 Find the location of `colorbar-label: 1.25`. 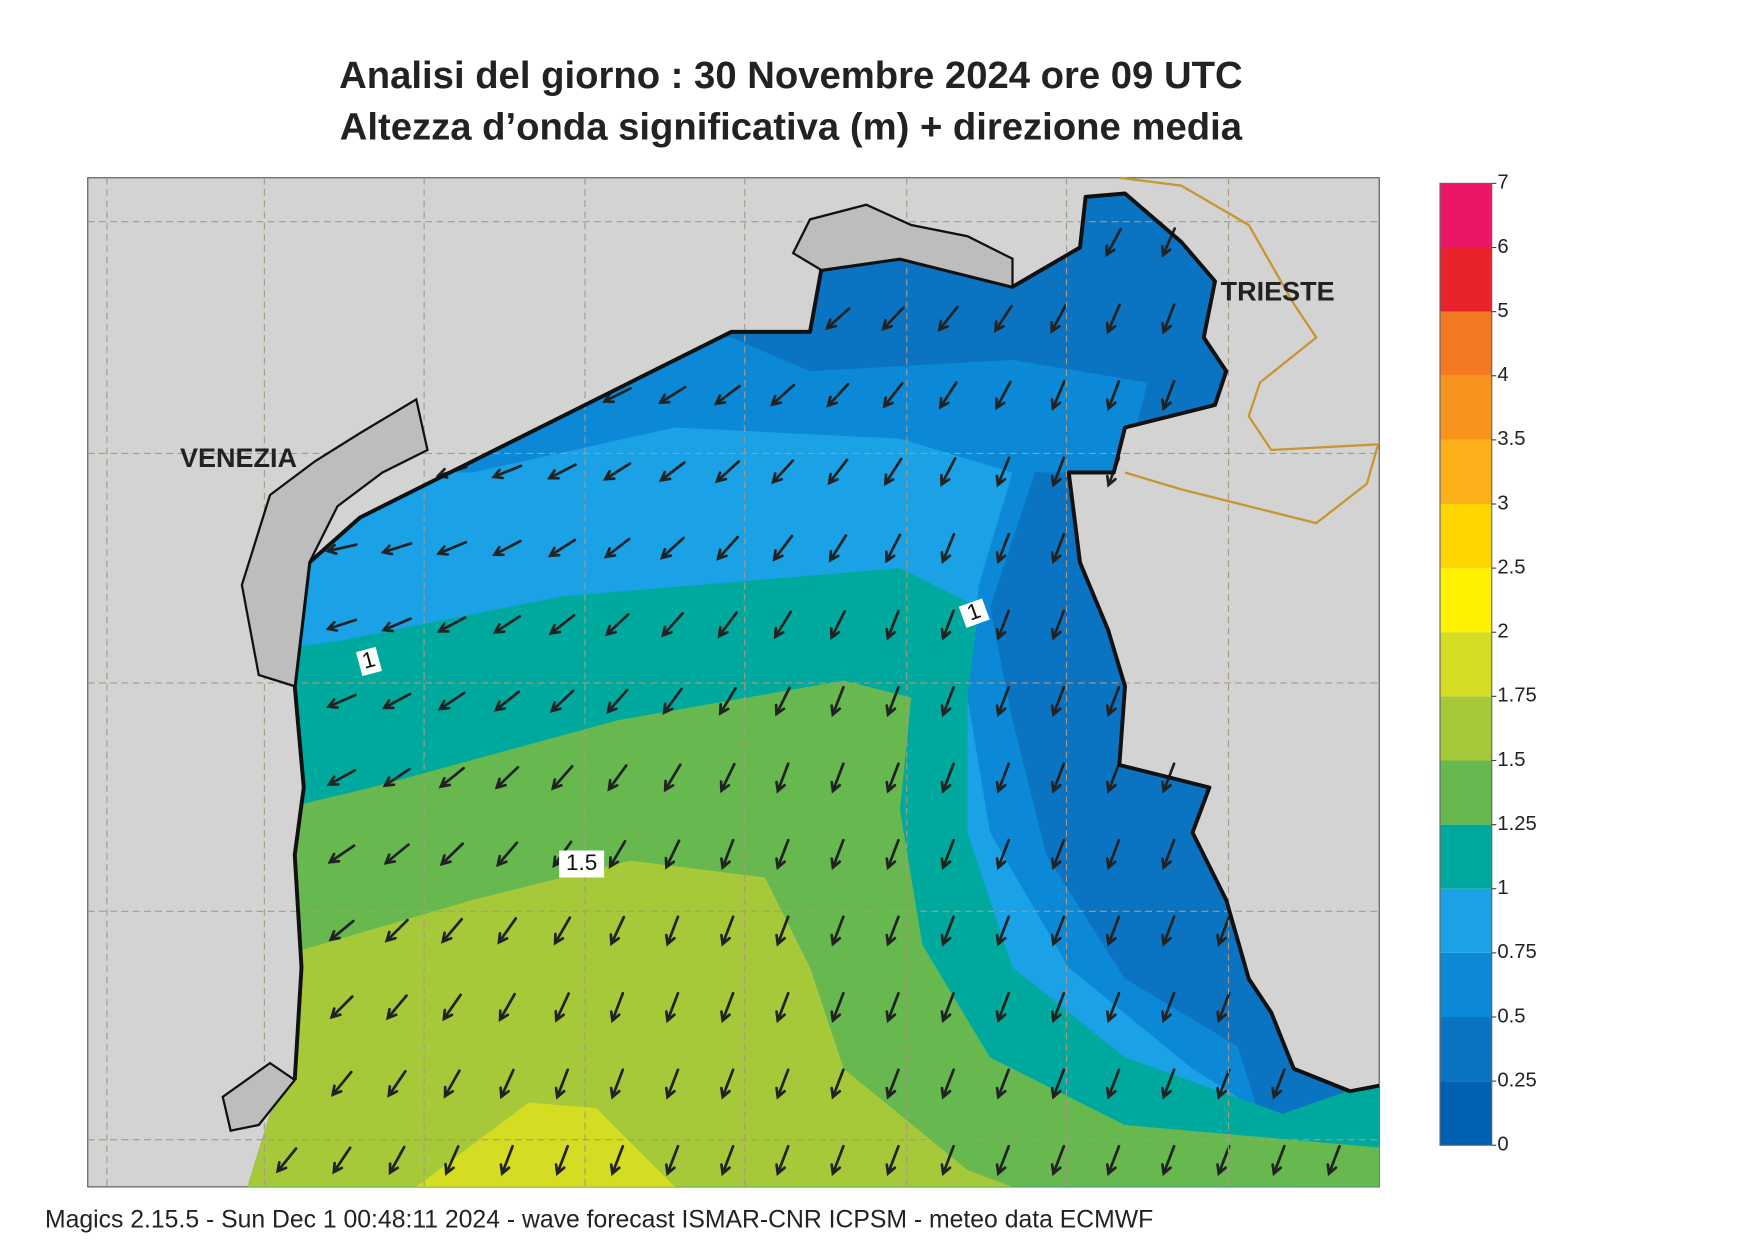

colorbar-label: 1.25 is located at coordinates (1516, 824).